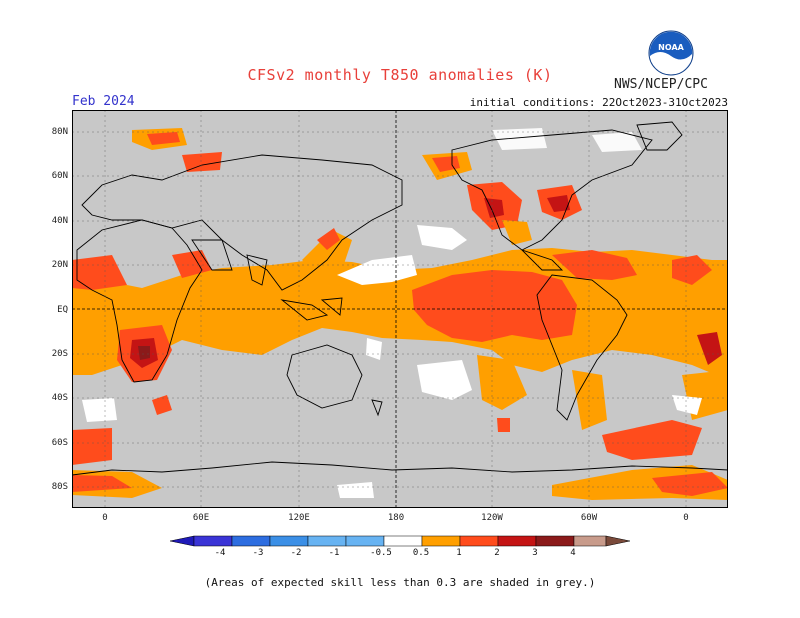  Describe the element at coordinates (59, 176) in the screenshot. I see `lat-label: 60N` at that location.